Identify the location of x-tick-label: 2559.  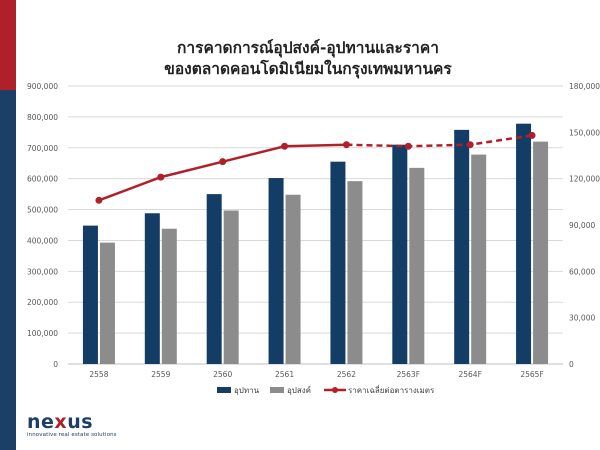
(160, 374).